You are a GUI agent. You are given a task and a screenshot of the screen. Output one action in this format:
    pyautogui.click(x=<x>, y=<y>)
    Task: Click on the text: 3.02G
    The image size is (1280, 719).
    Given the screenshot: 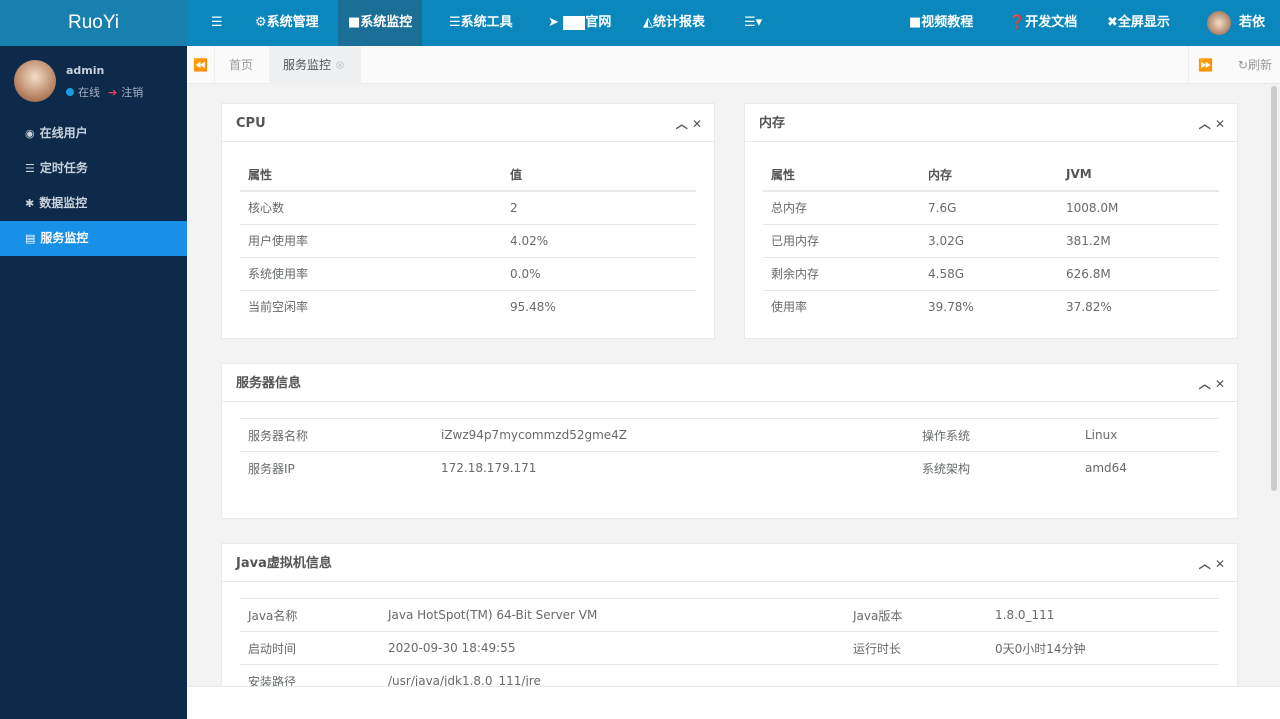 What is the action you would take?
    pyautogui.click(x=989, y=240)
    